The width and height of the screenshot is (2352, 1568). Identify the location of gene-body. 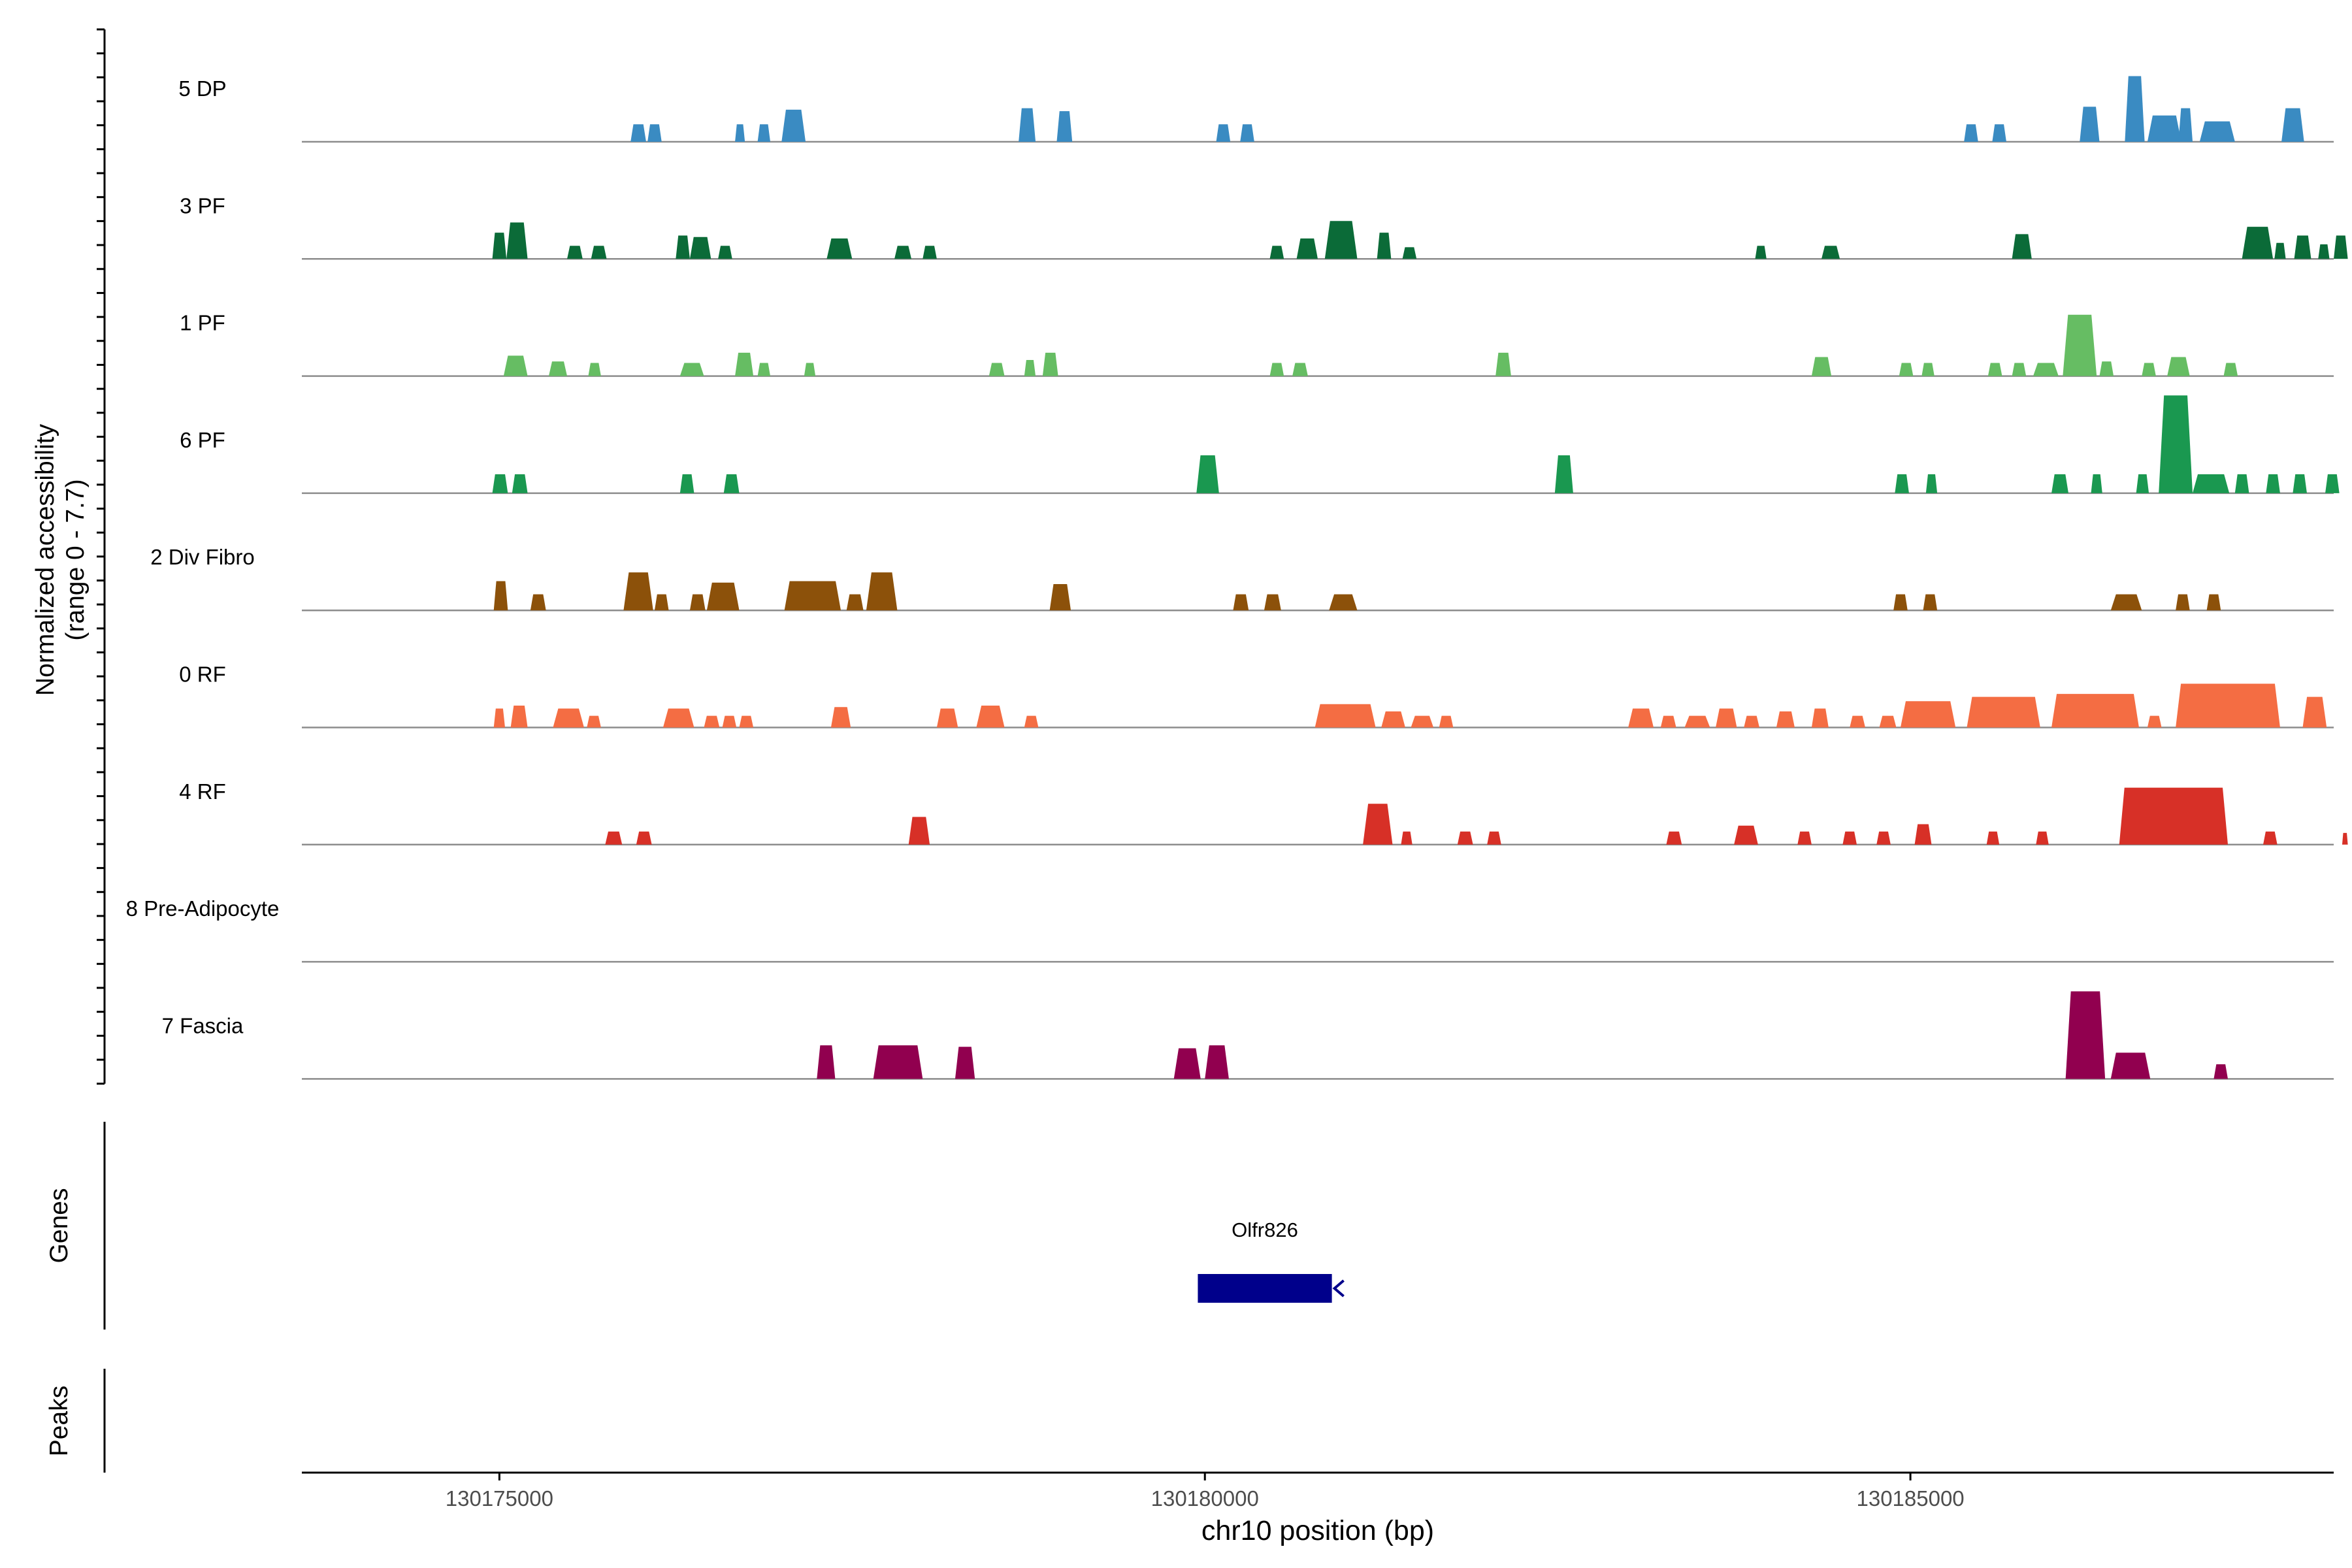
(1265, 1288).